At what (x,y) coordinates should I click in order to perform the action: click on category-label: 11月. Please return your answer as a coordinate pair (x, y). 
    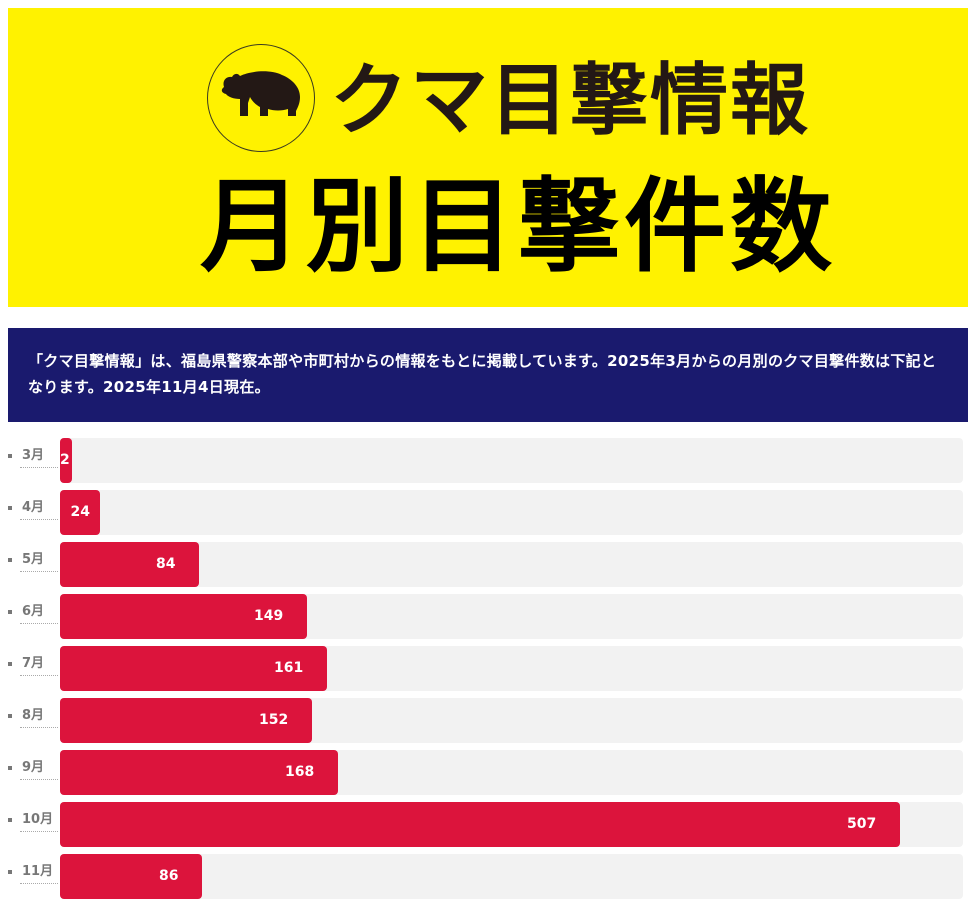
    Looking at the image, I should click on (39, 873).